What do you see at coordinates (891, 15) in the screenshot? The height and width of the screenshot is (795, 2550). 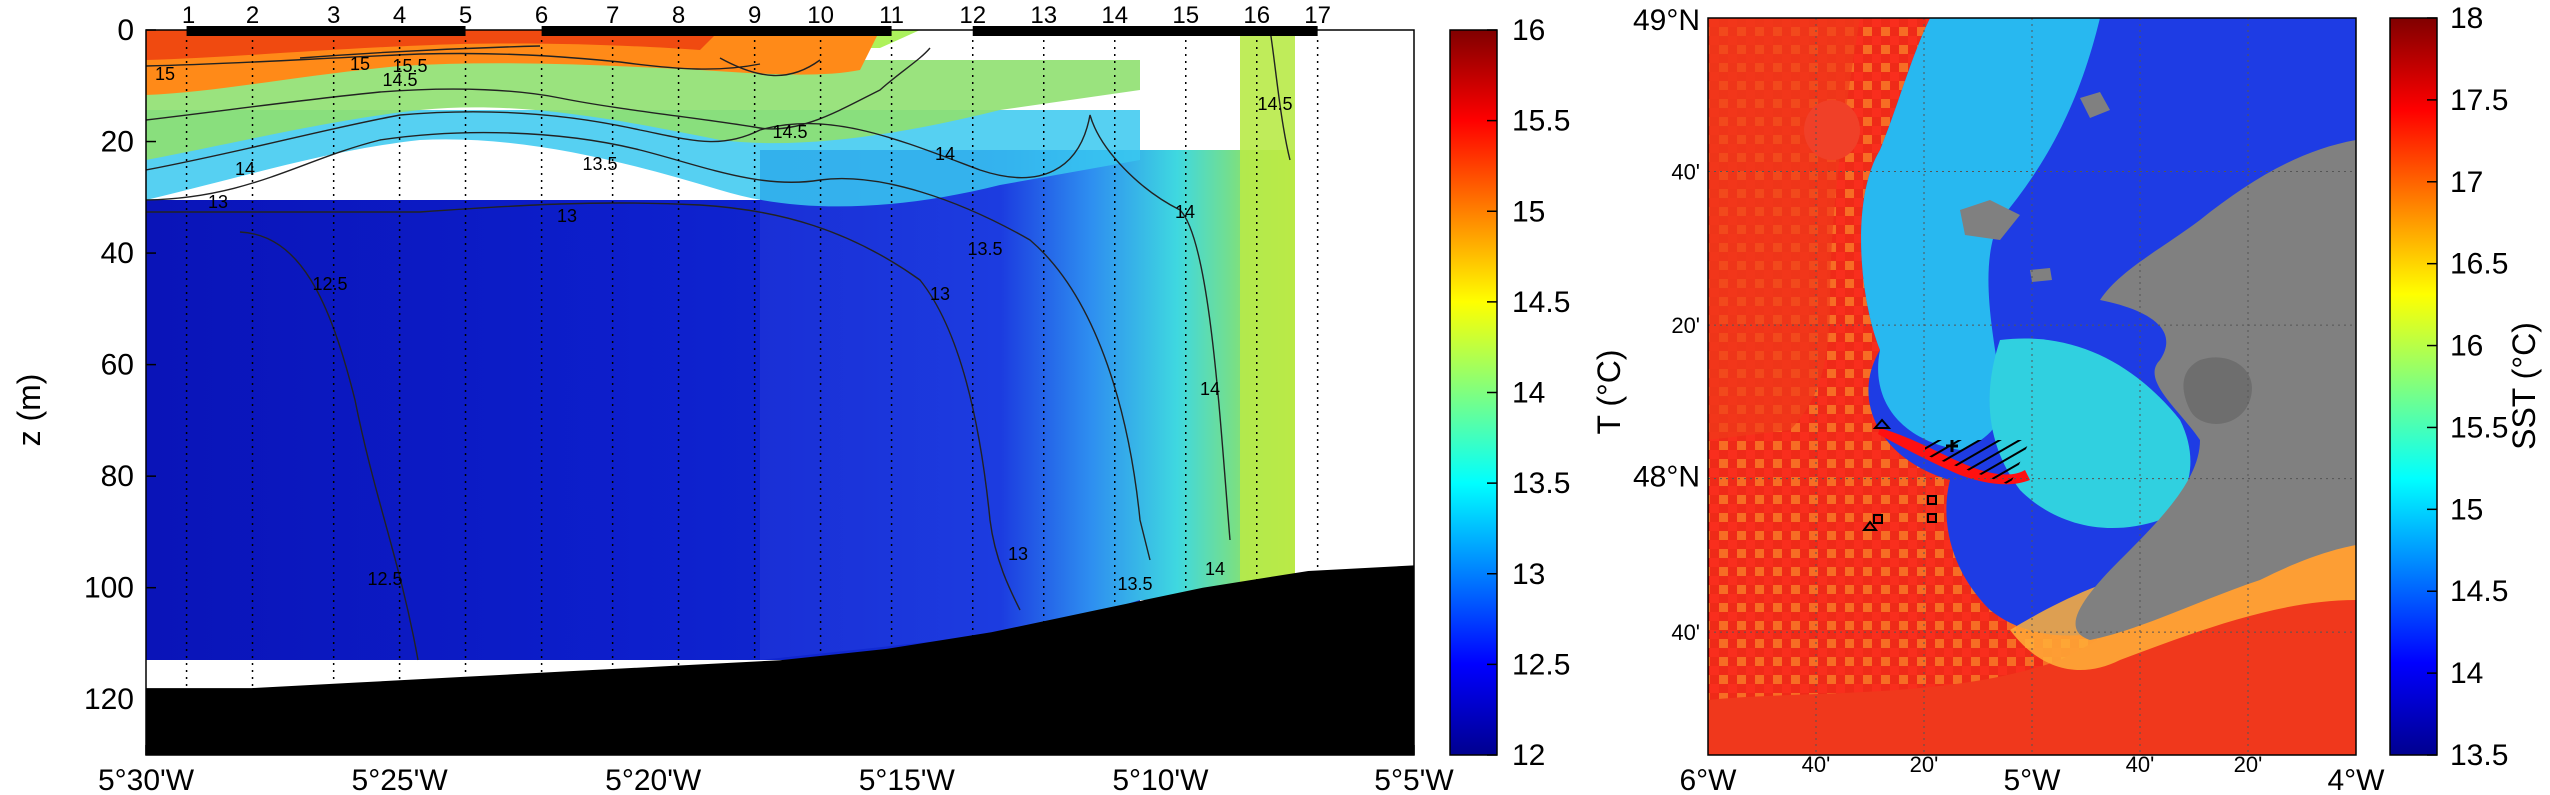 I see `station-label: 11` at bounding box center [891, 15].